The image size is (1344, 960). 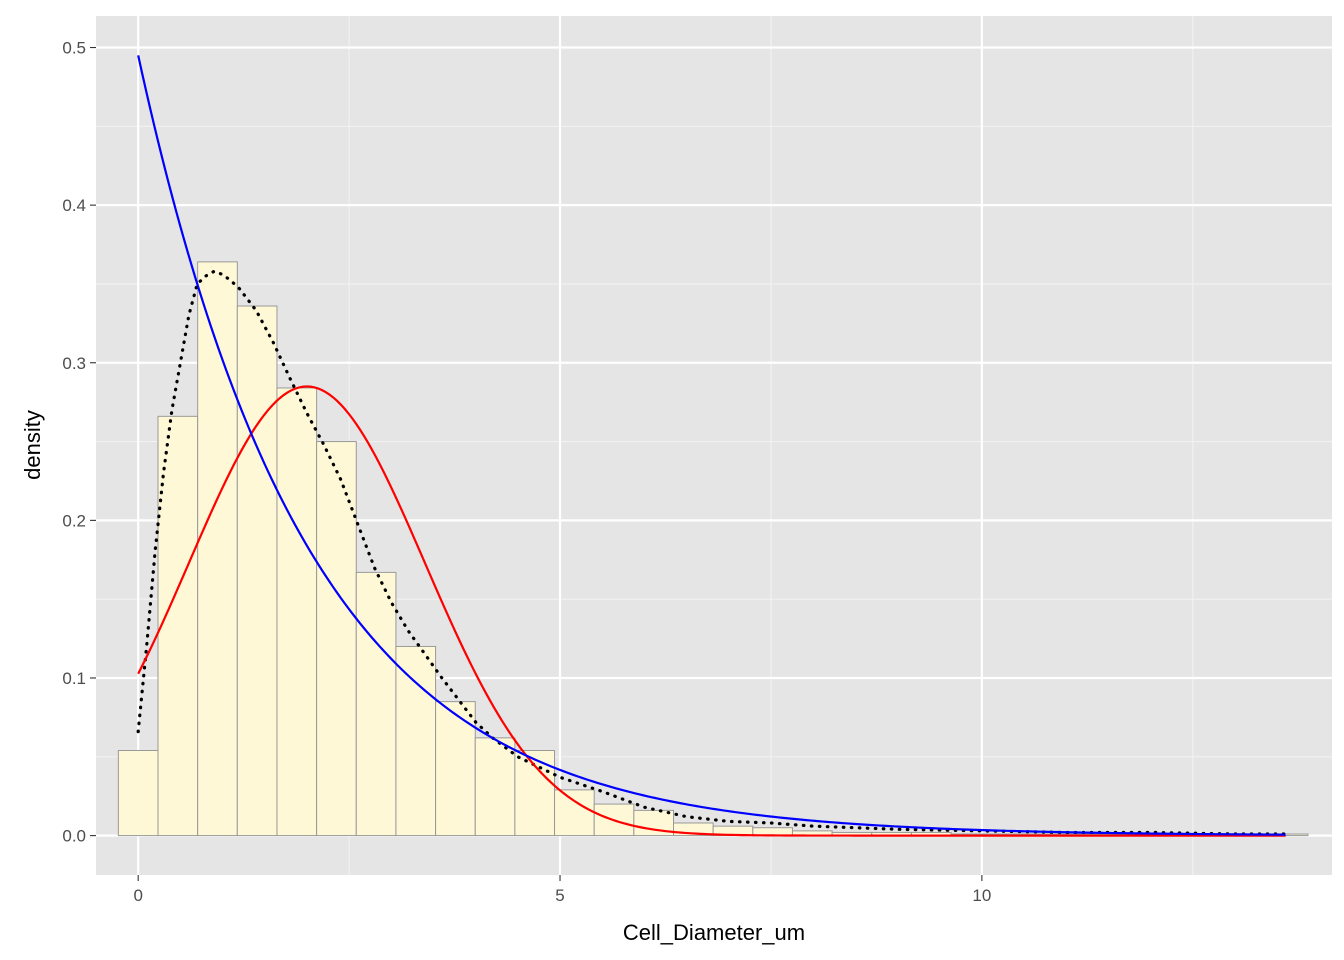 I want to click on y-tick-label: 0.4, so click(x=74, y=205).